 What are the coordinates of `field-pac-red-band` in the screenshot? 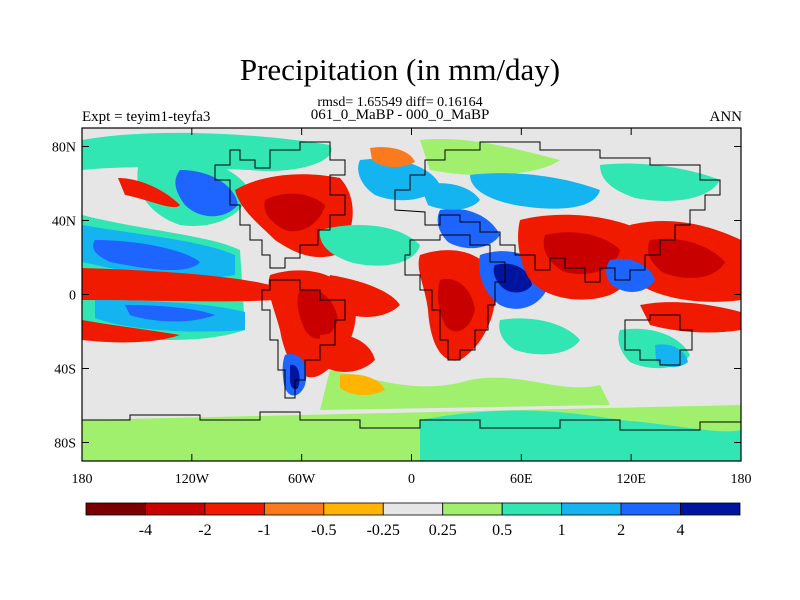 It's located at (178, 285).